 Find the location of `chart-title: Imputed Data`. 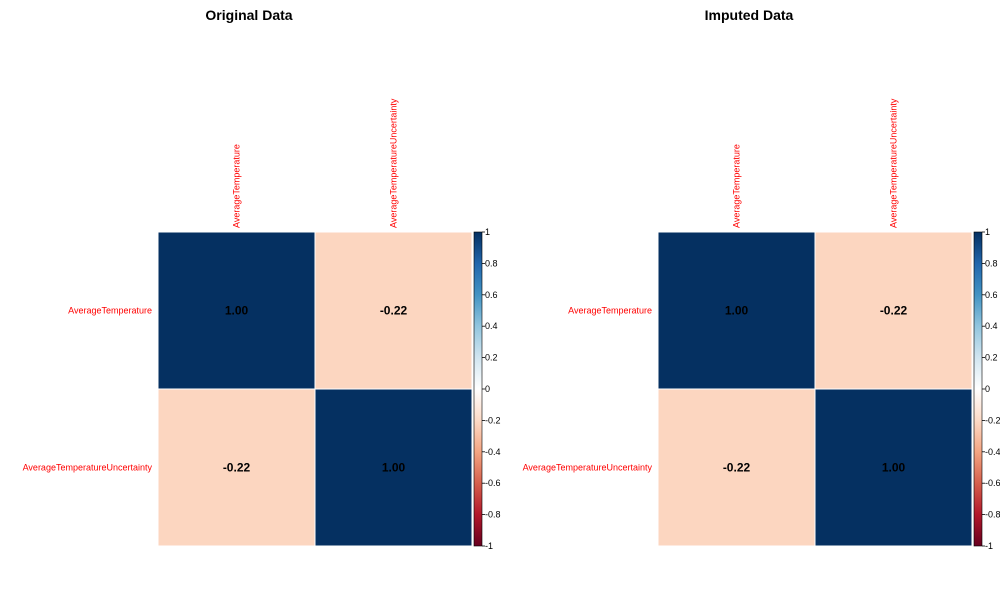

chart-title: Imputed Data is located at coordinates (749, 15).